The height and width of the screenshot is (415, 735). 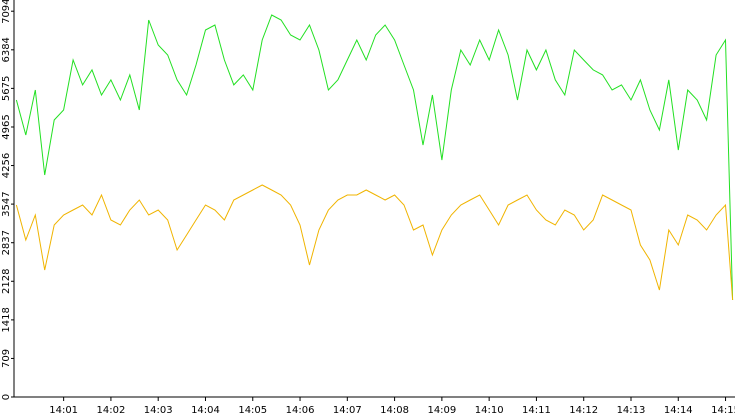 What do you see at coordinates (441, 410) in the screenshot?
I see `x-tick-label: 14:09` at bounding box center [441, 410].